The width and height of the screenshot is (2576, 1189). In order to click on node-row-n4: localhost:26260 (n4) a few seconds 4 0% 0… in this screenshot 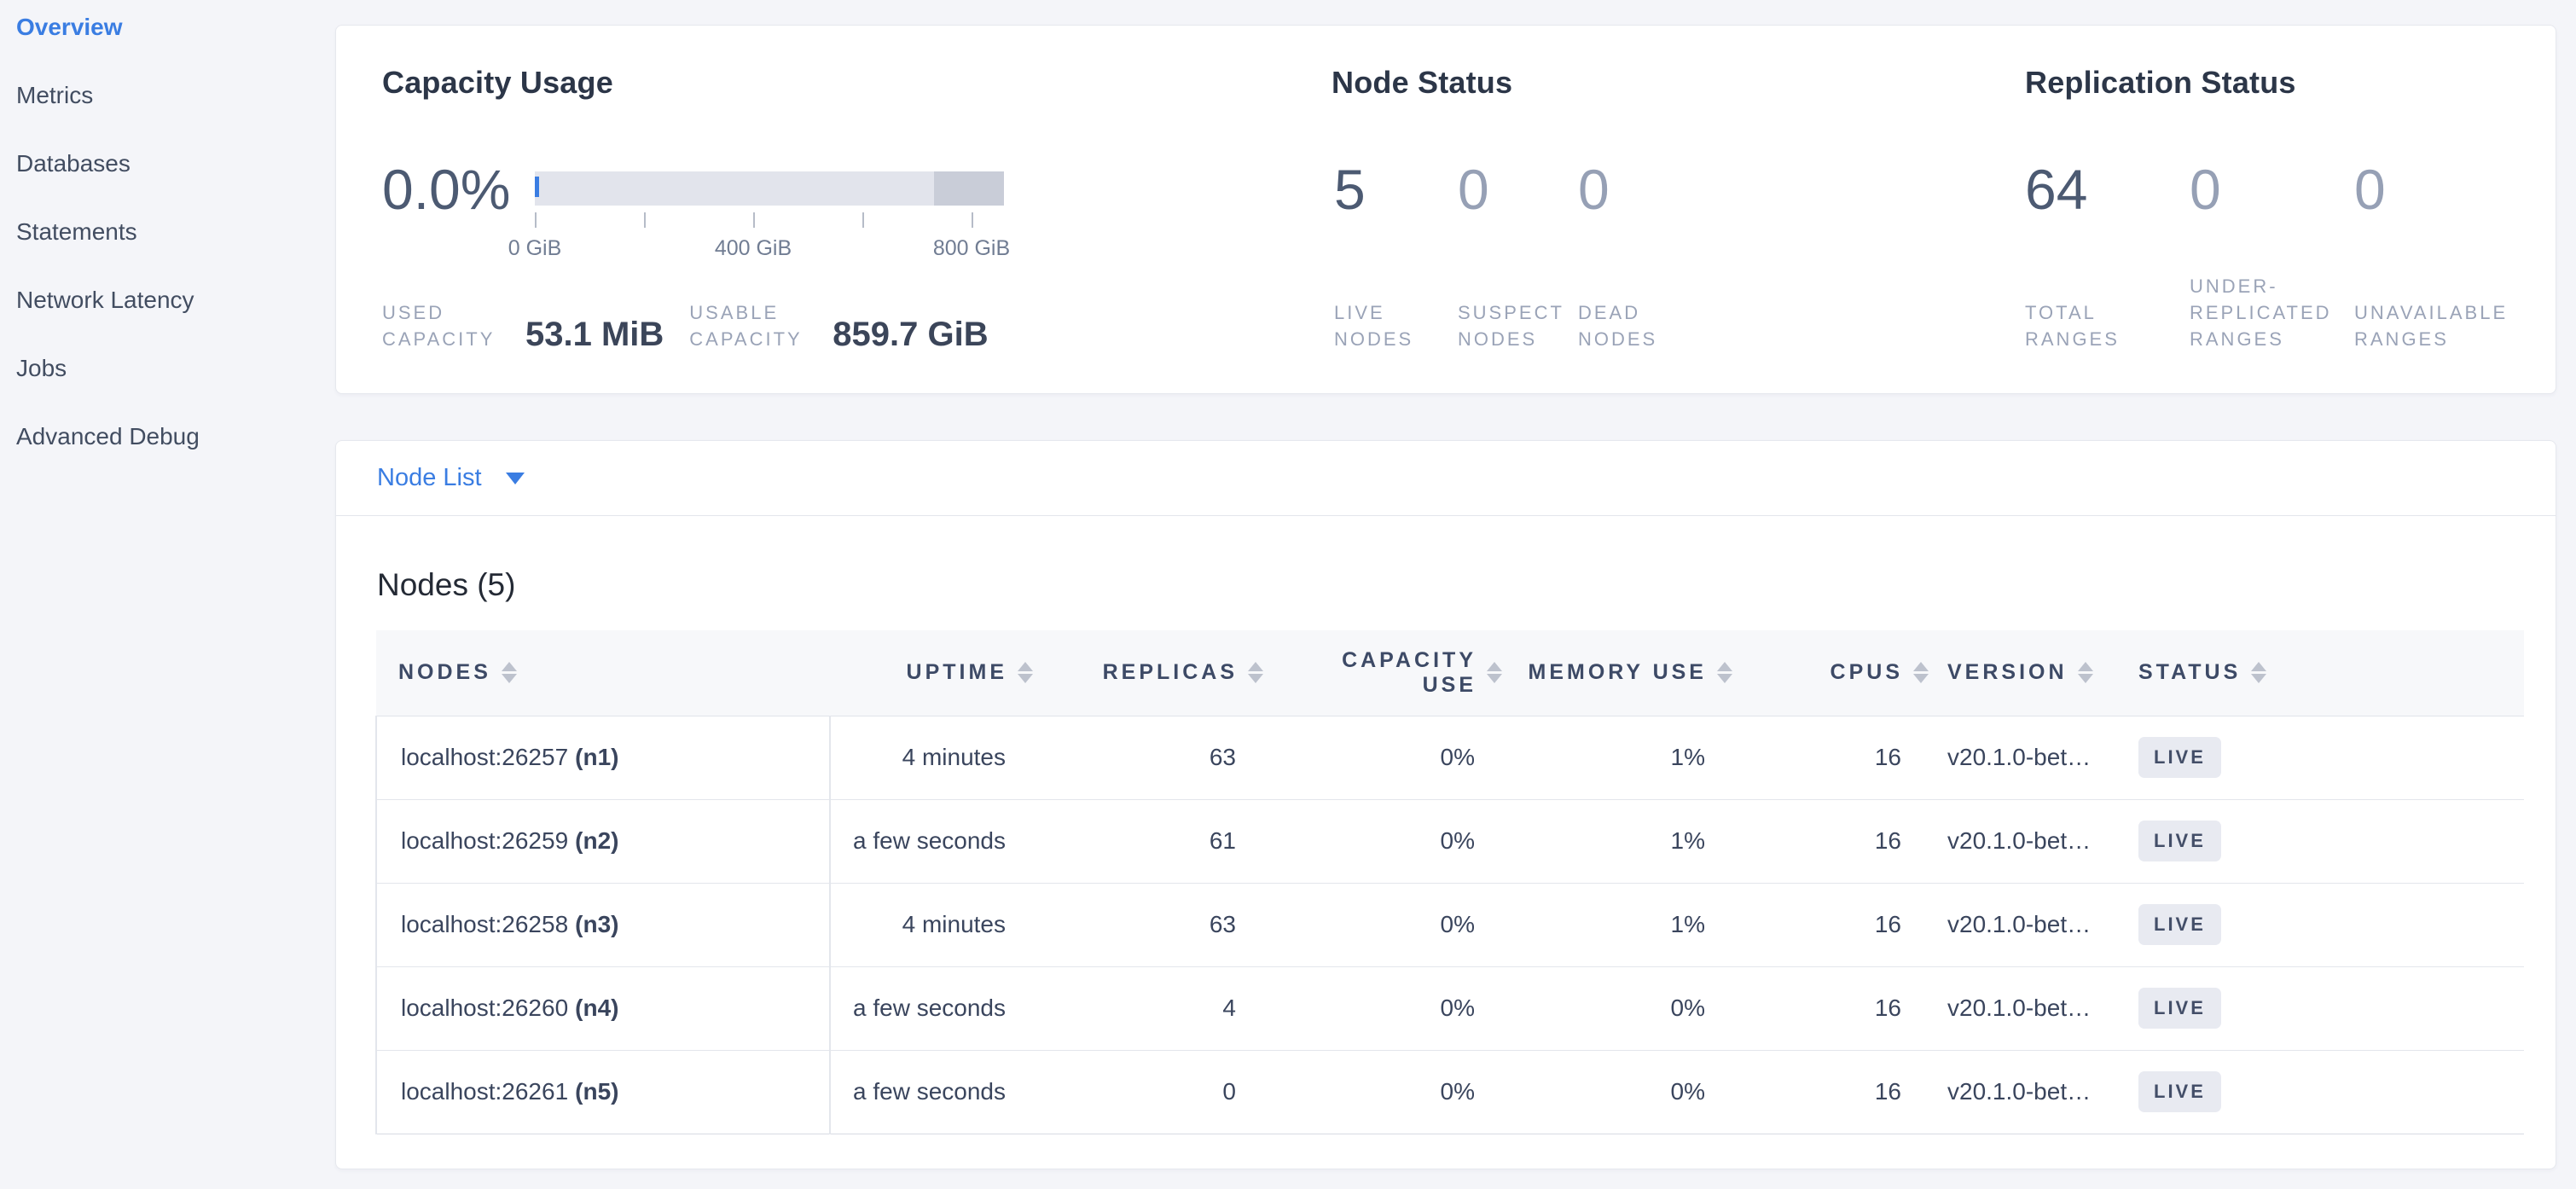, I will do `click(1450, 1008)`.